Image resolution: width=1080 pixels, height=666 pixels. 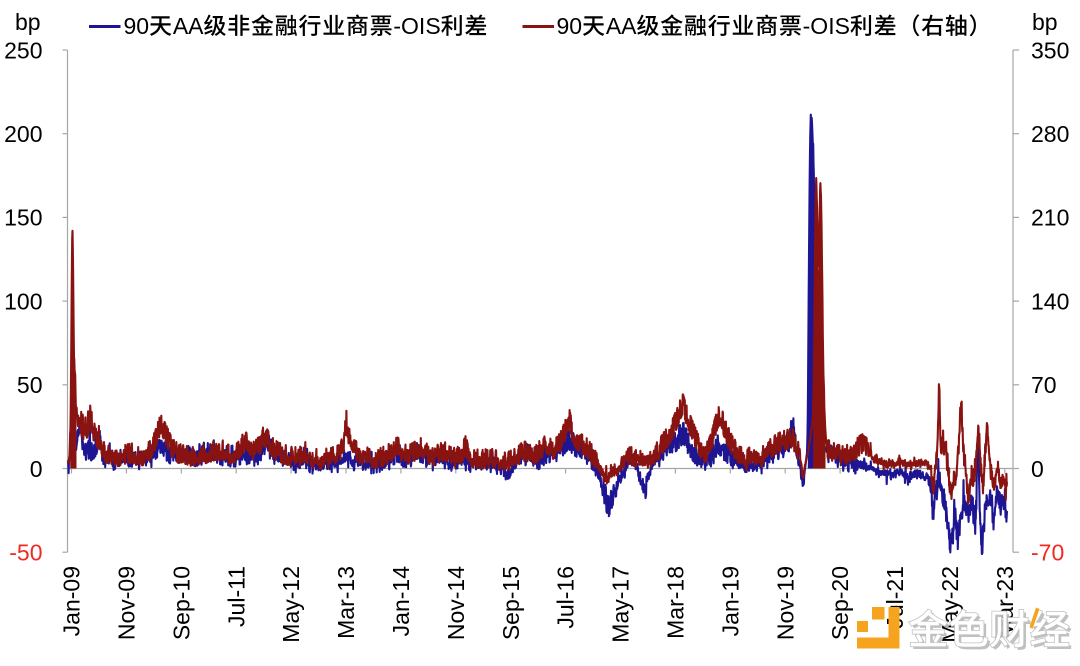 What do you see at coordinates (785, 603) in the screenshot?
I see `svg-text: Nov-19` at bounding box center [785, 603].